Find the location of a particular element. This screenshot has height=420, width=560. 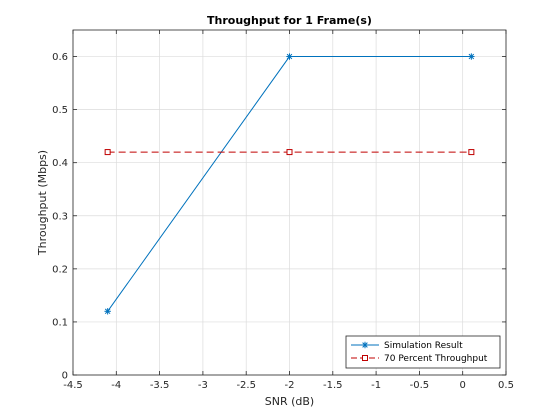

x-tick-label: 0 is located at coordinates (463, 385).